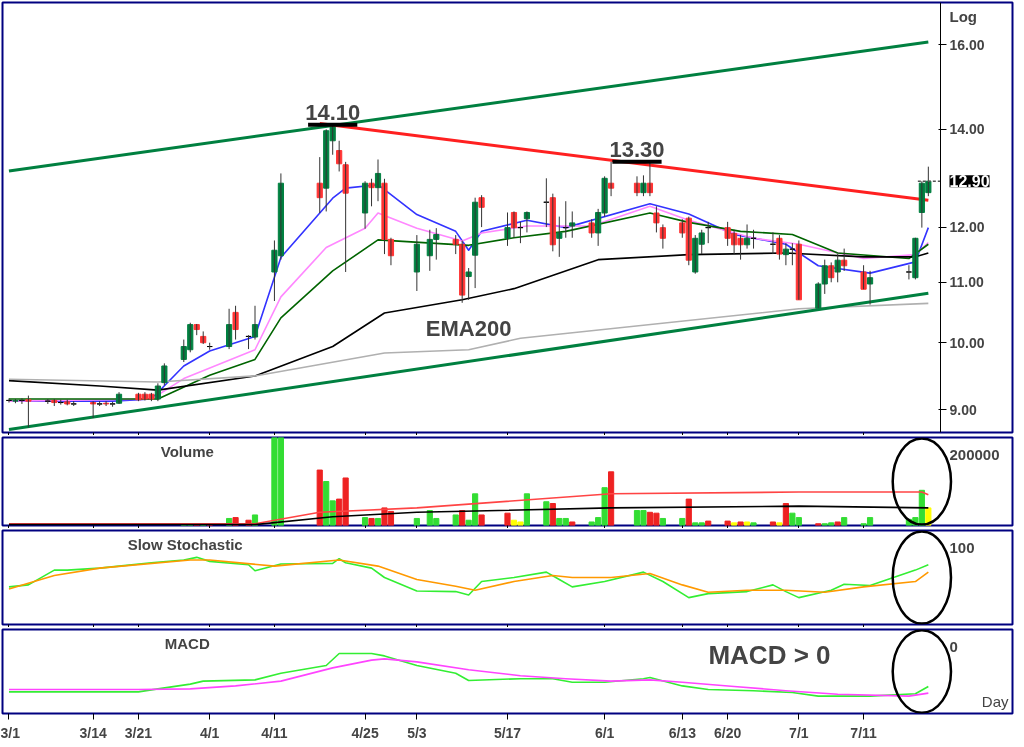 Image resolution: width=1024 pixels, height=747 pixels. What do you see at coordinates (969, 182) in the screenshot?
I see `ref-line-label: 12.90` at bounding box center [969, 182].